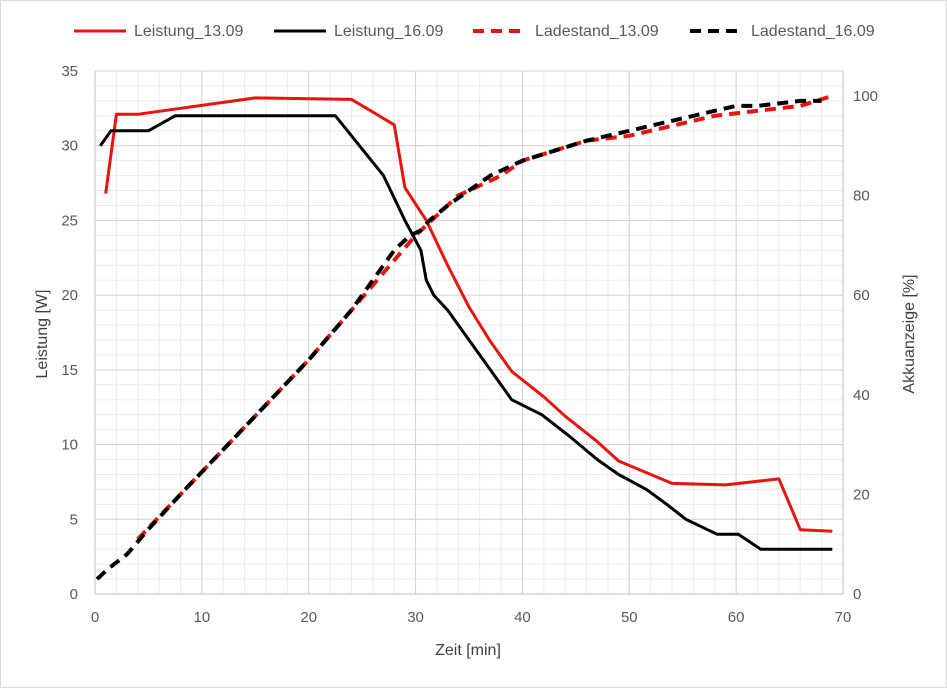 This screenshot has width=947, height=688. What do you see at coordinates (42, 334) in the screenshot?
I see `y-axis-title: Leistung [W]` at bounding box center [42, 334].